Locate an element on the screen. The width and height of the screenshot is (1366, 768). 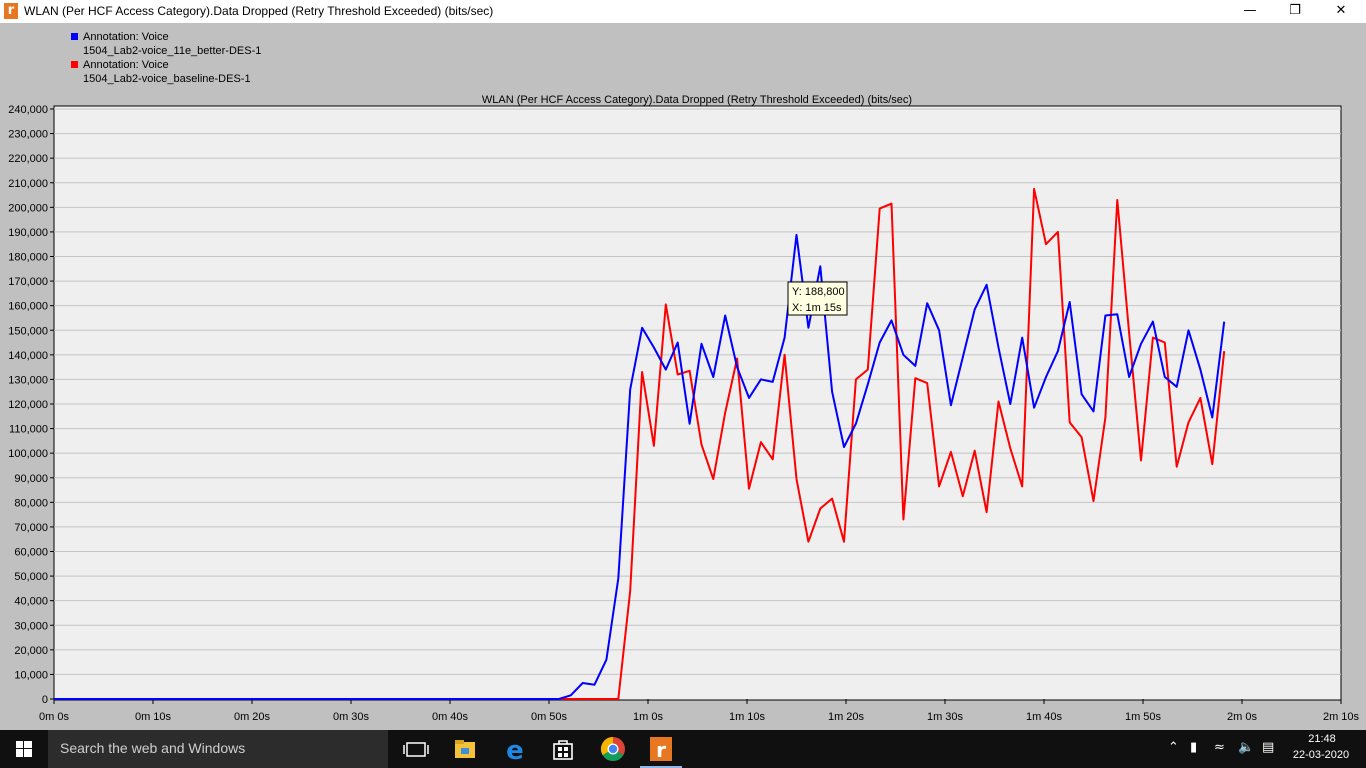
x-tick-label: 1m 50s is located at coordinates (1143, 717).